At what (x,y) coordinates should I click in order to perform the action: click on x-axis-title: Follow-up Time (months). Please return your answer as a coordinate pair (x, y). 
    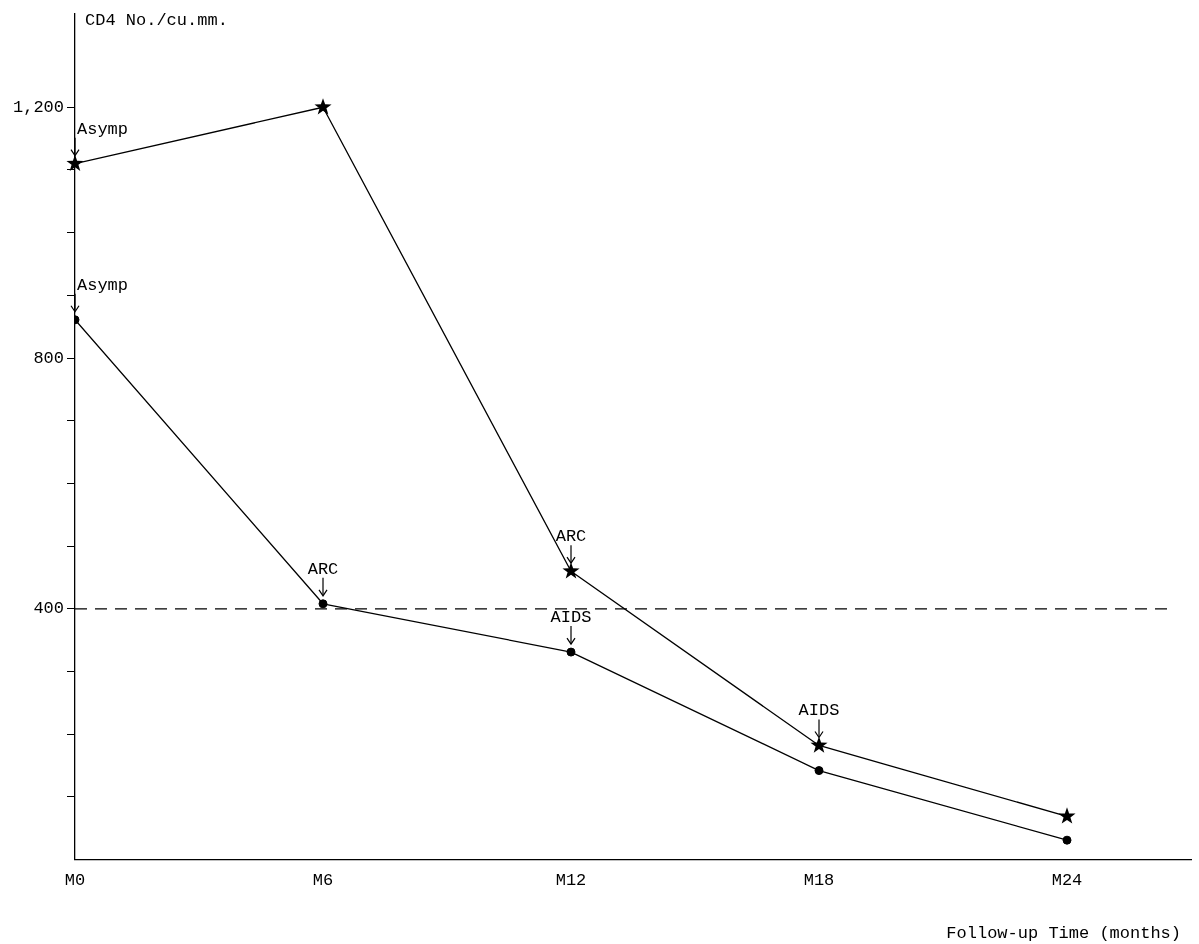
    Looking at the image, I should click on (1063, 933).